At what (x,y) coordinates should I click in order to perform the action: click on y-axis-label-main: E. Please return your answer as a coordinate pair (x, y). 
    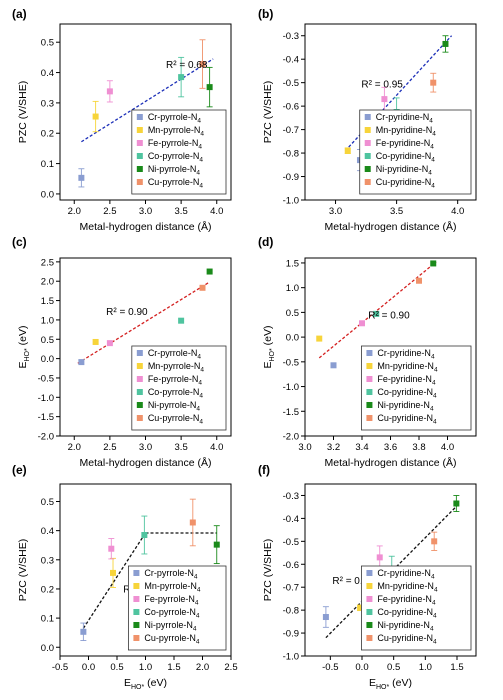
    Looking at the image, I should click on (268, 364).